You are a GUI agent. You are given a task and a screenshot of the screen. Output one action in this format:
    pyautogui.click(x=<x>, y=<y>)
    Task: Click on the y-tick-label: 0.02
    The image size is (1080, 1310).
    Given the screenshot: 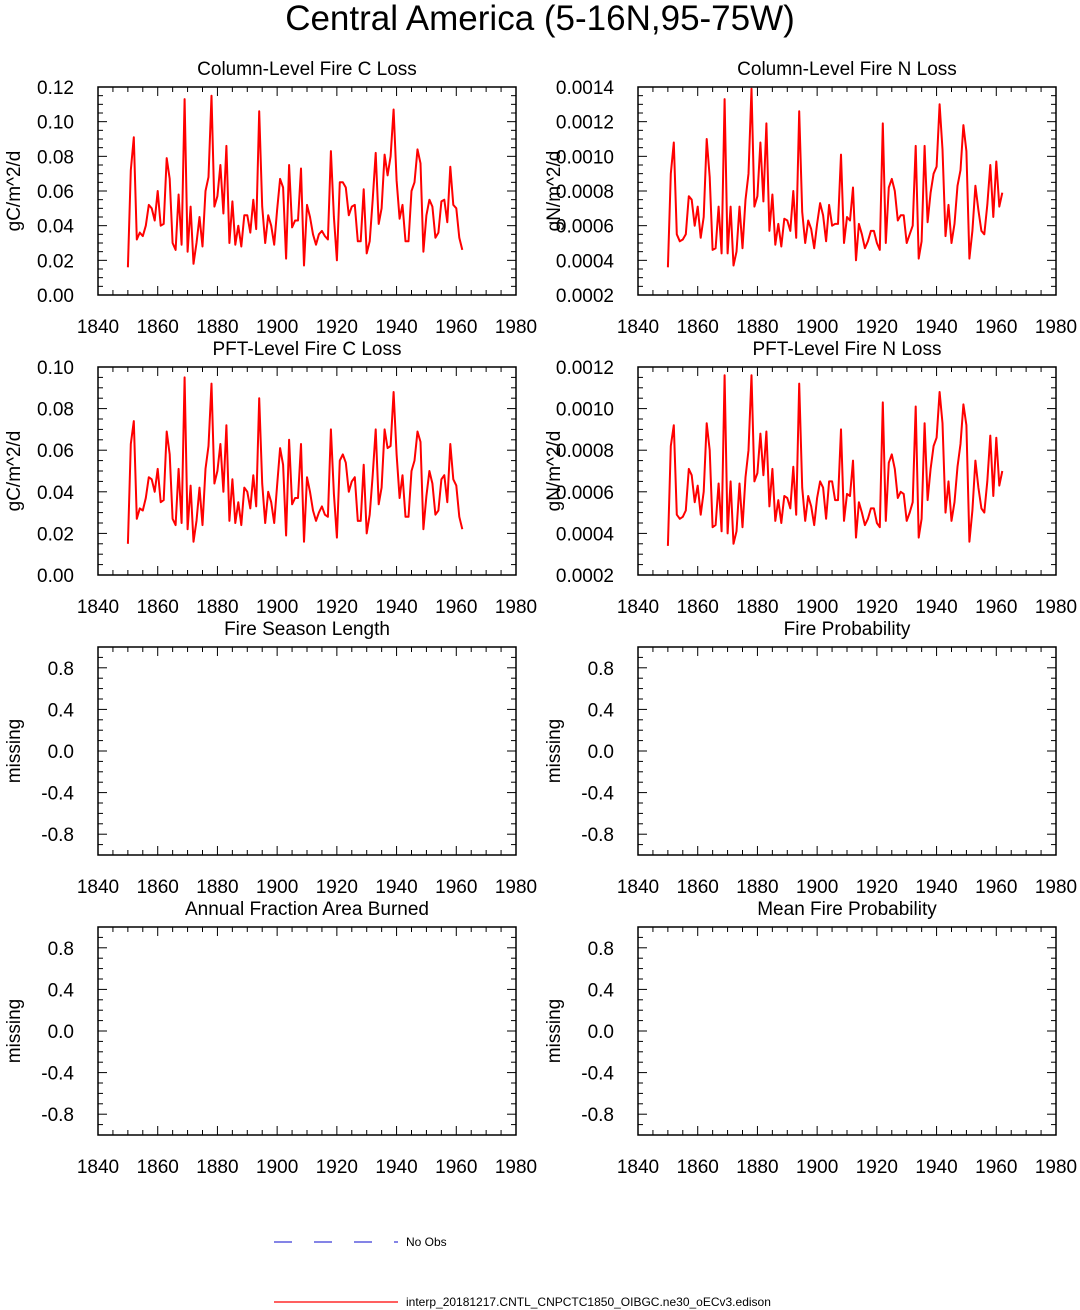 What is the action you would take?
    pyautogui.click(x=55, y=534)
    